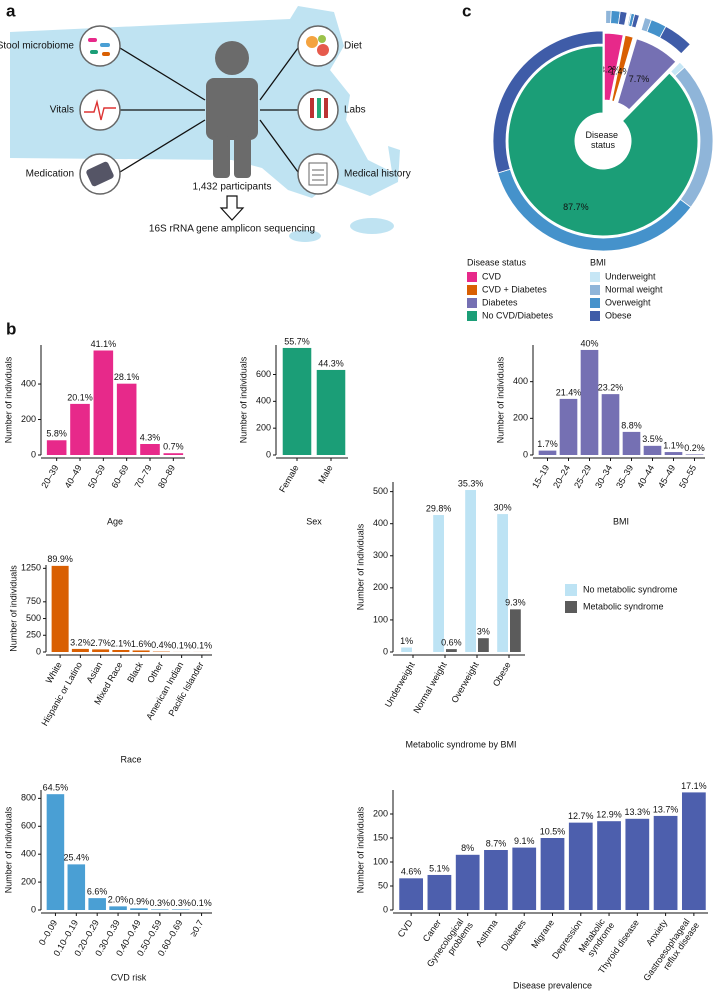 This screenshot has width=716, height=991. I want to click on input-label: Stool microbiome, so click(37, 46).